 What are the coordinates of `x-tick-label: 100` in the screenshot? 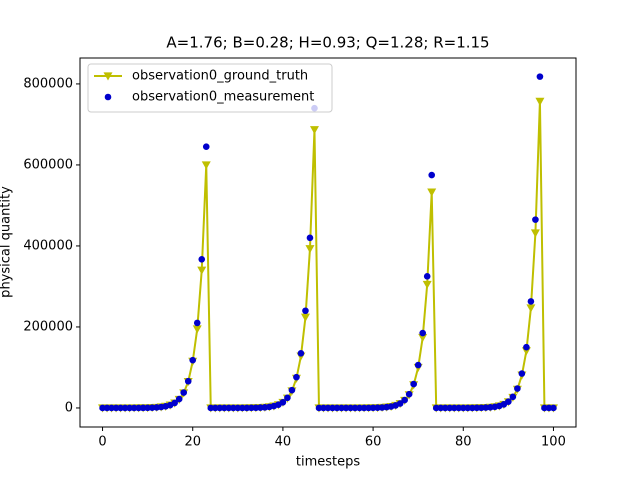 It's located at (553, 442).